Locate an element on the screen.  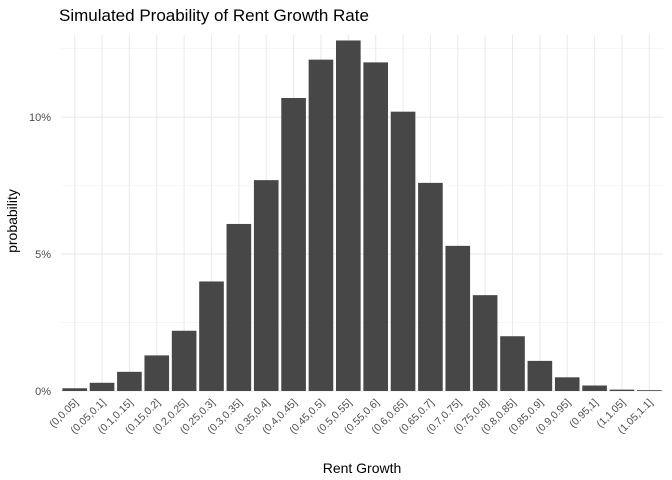
y-axis-title: probability is located at coordinates (12, 221).